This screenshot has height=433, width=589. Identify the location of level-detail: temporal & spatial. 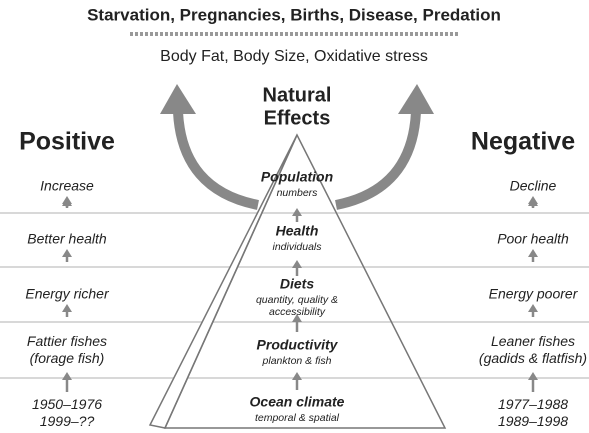
(297, 418).